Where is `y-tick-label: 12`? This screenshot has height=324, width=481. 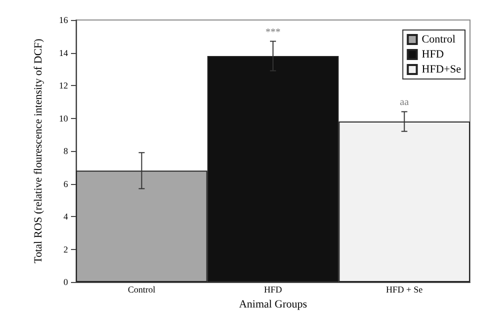
y-tick-label: 12 is located at coordinates (63, 85).